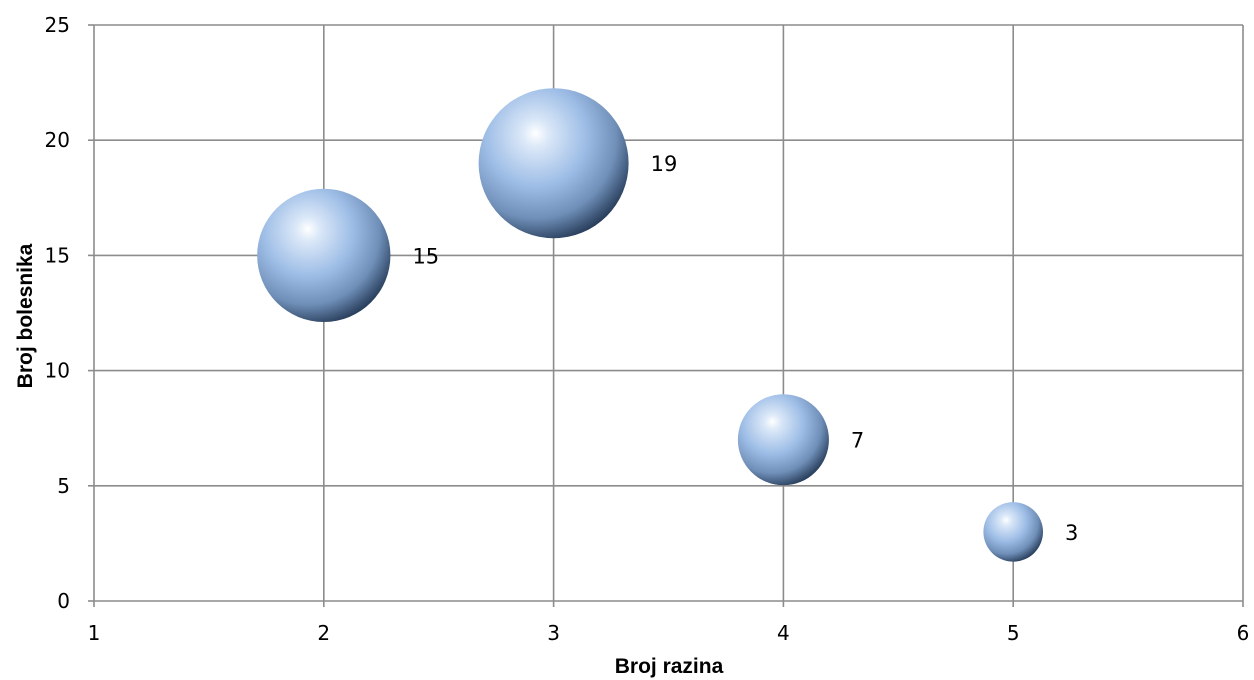 The image size is (1254, 680). What do you see at coordinates (669, 666) in the screenshot?
I see `x-axis-title: Broj razina` at bounding box center [669, 666].